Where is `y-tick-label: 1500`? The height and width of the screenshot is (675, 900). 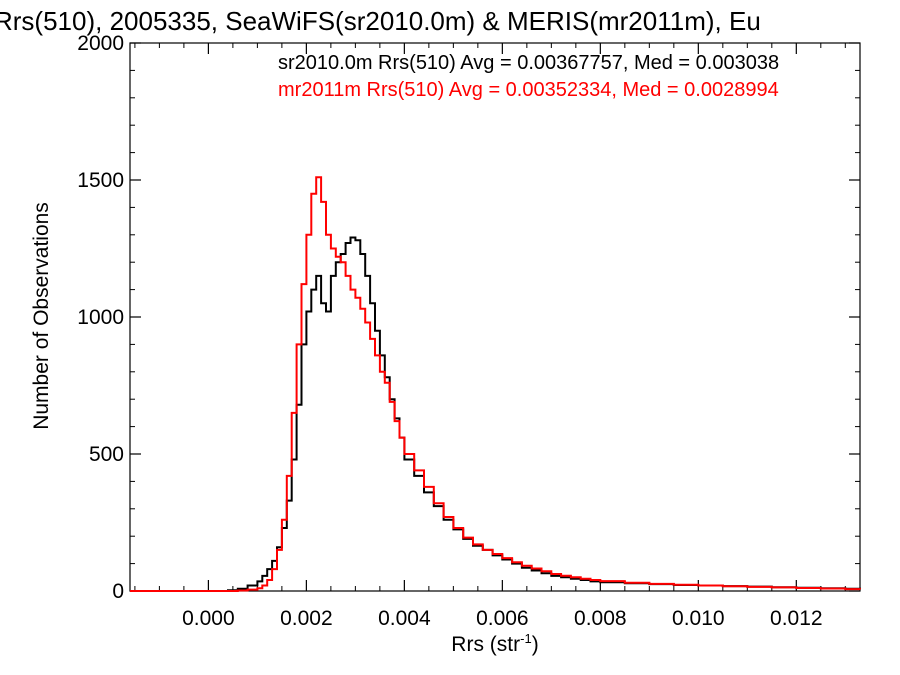
y-tick-label: 1500 is located at coordinates (100, 180).